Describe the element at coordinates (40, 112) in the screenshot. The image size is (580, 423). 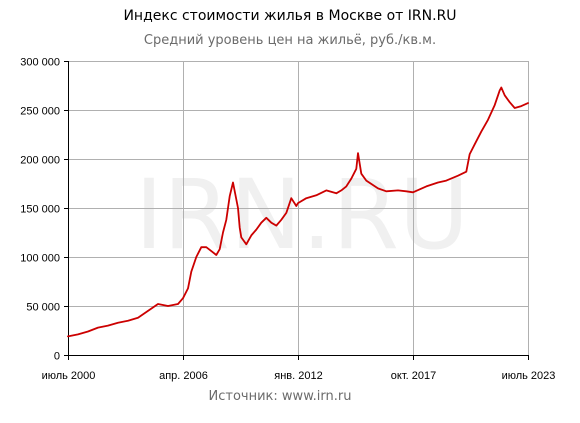
I see `y-tick-label: 250 000` at that location.